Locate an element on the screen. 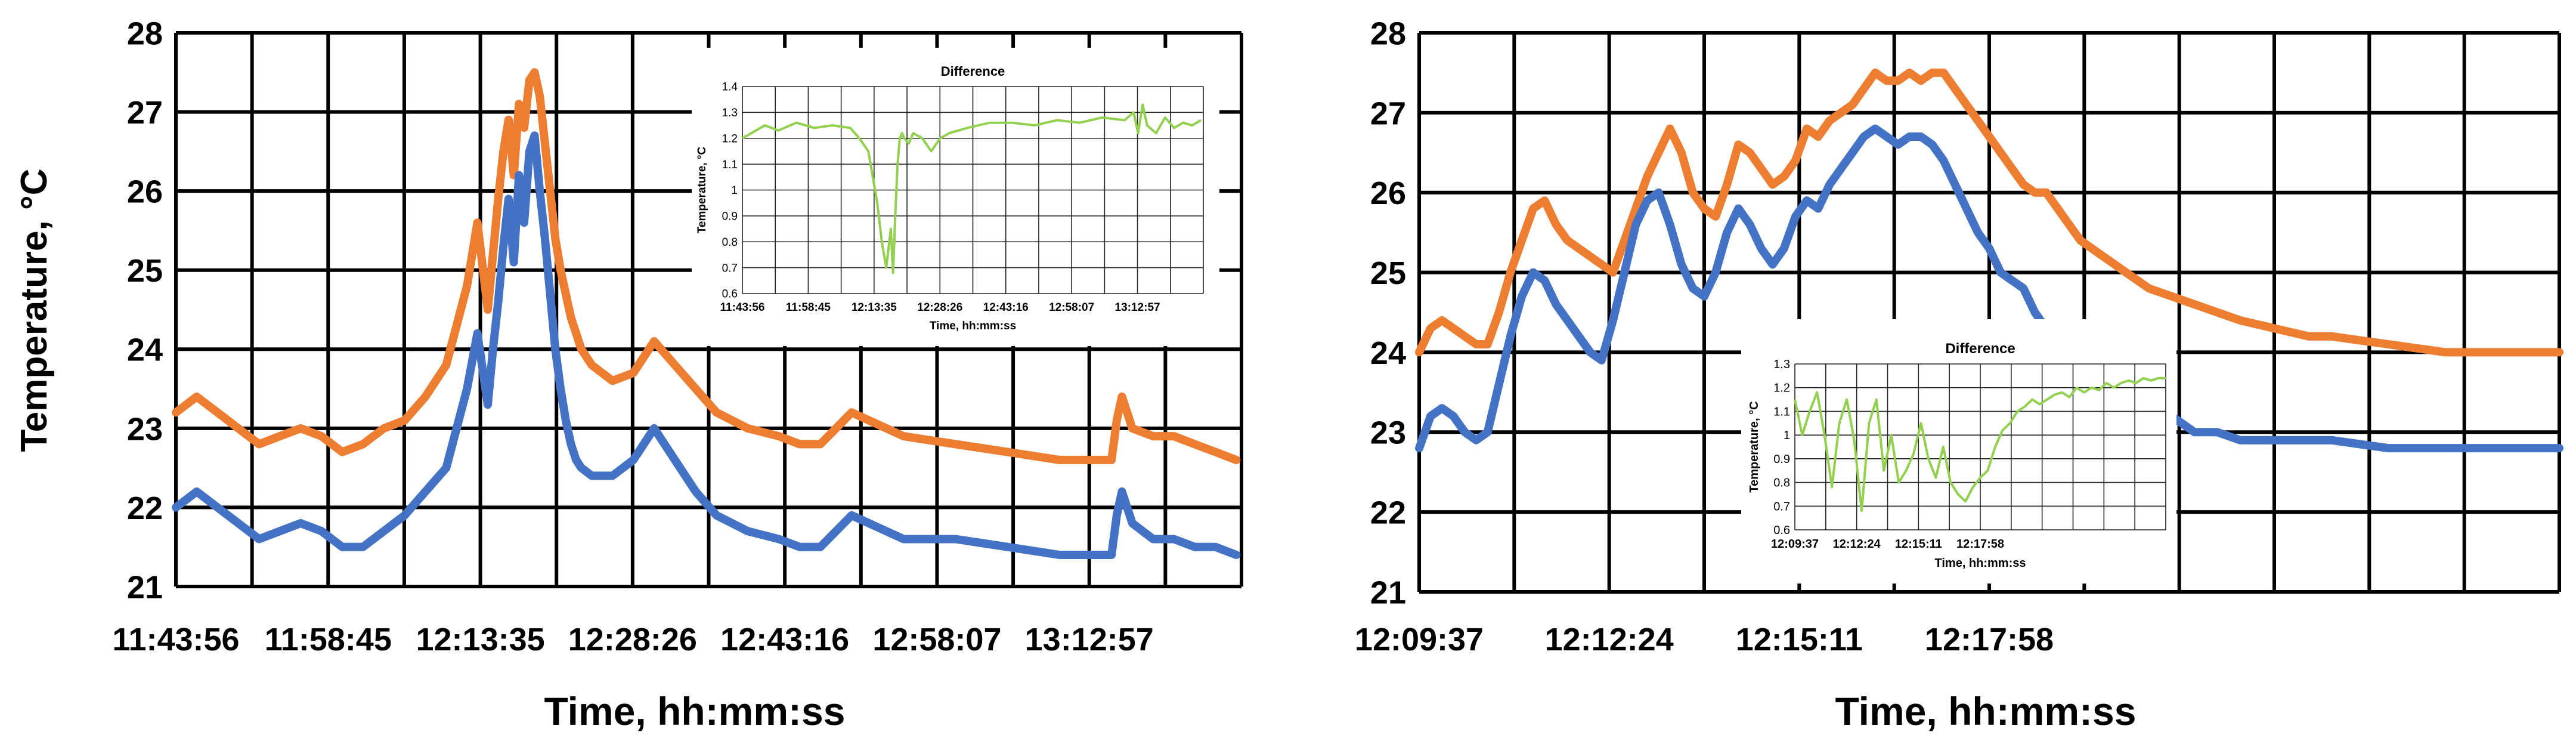  inset-x-tick-label: 12:13:35 is located at coordinates (874, 307).